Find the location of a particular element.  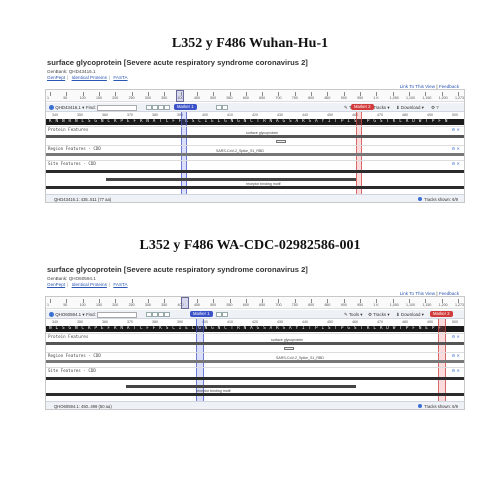

viewer-links: Link To This View | Feedback is located at coordinates (429, 293).